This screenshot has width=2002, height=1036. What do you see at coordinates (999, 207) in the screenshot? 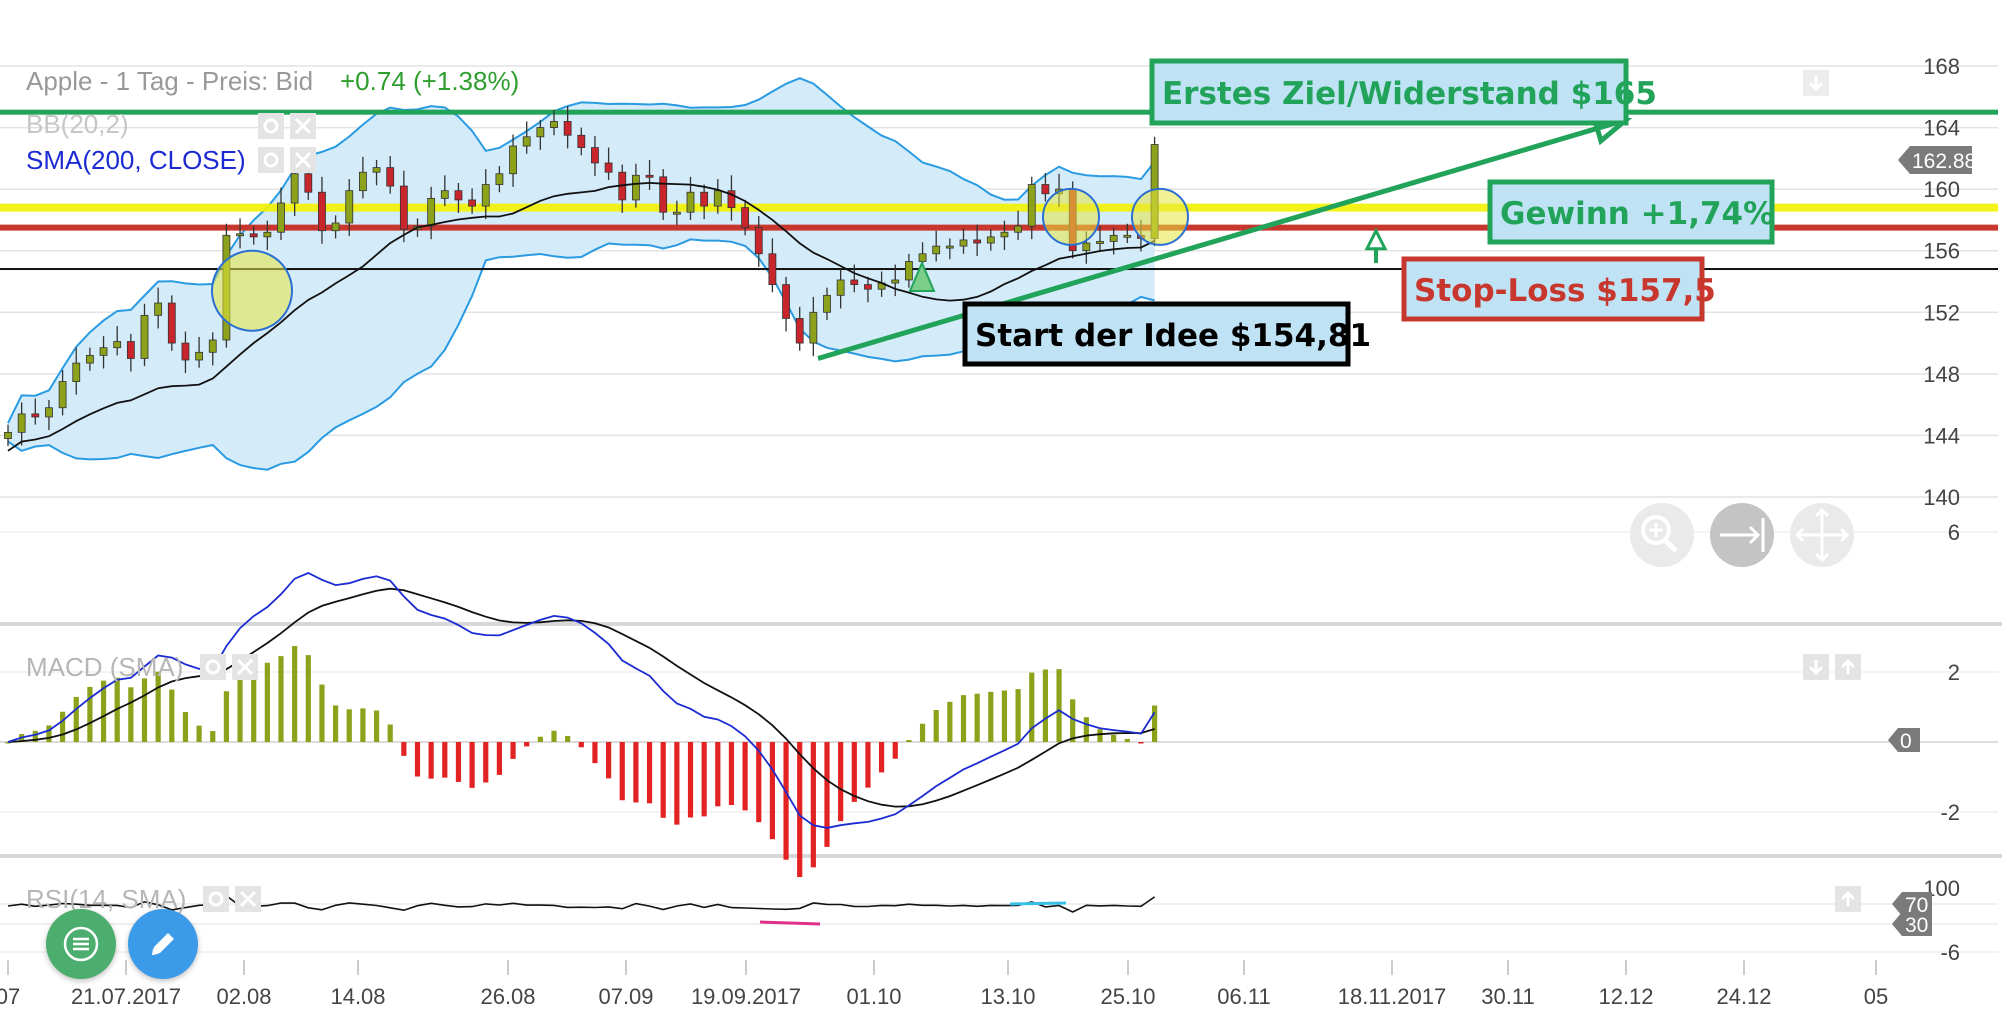
I see `gain-level-line` at bounding box center [999, 207].